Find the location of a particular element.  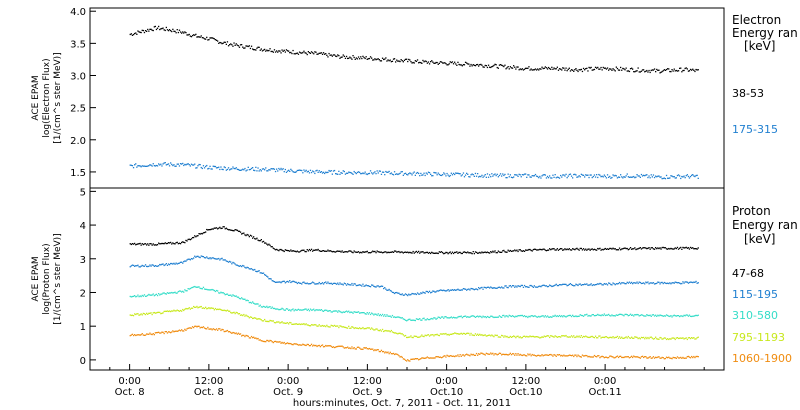

legend-title-line: Proton is located at coordinates (751, 211).